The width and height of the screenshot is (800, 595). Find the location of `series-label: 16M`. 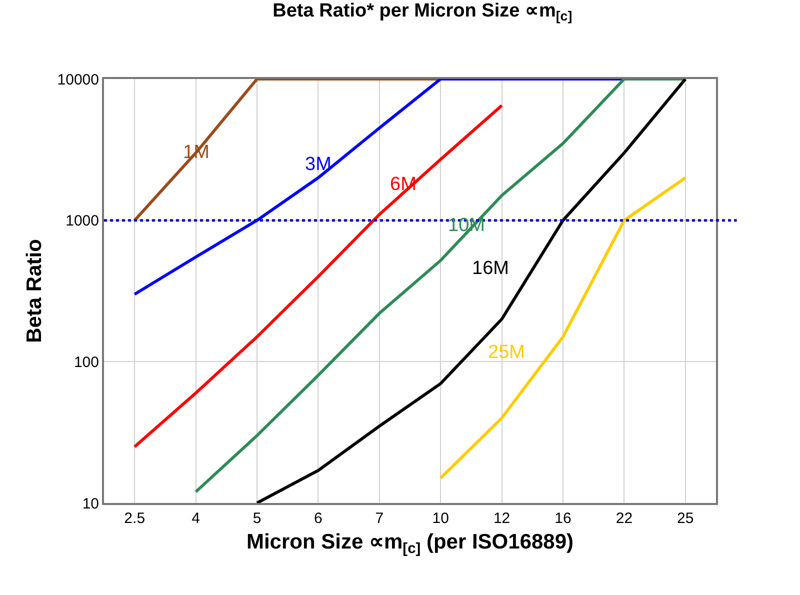

series-label: 16M is located at coordinates (490, 268).